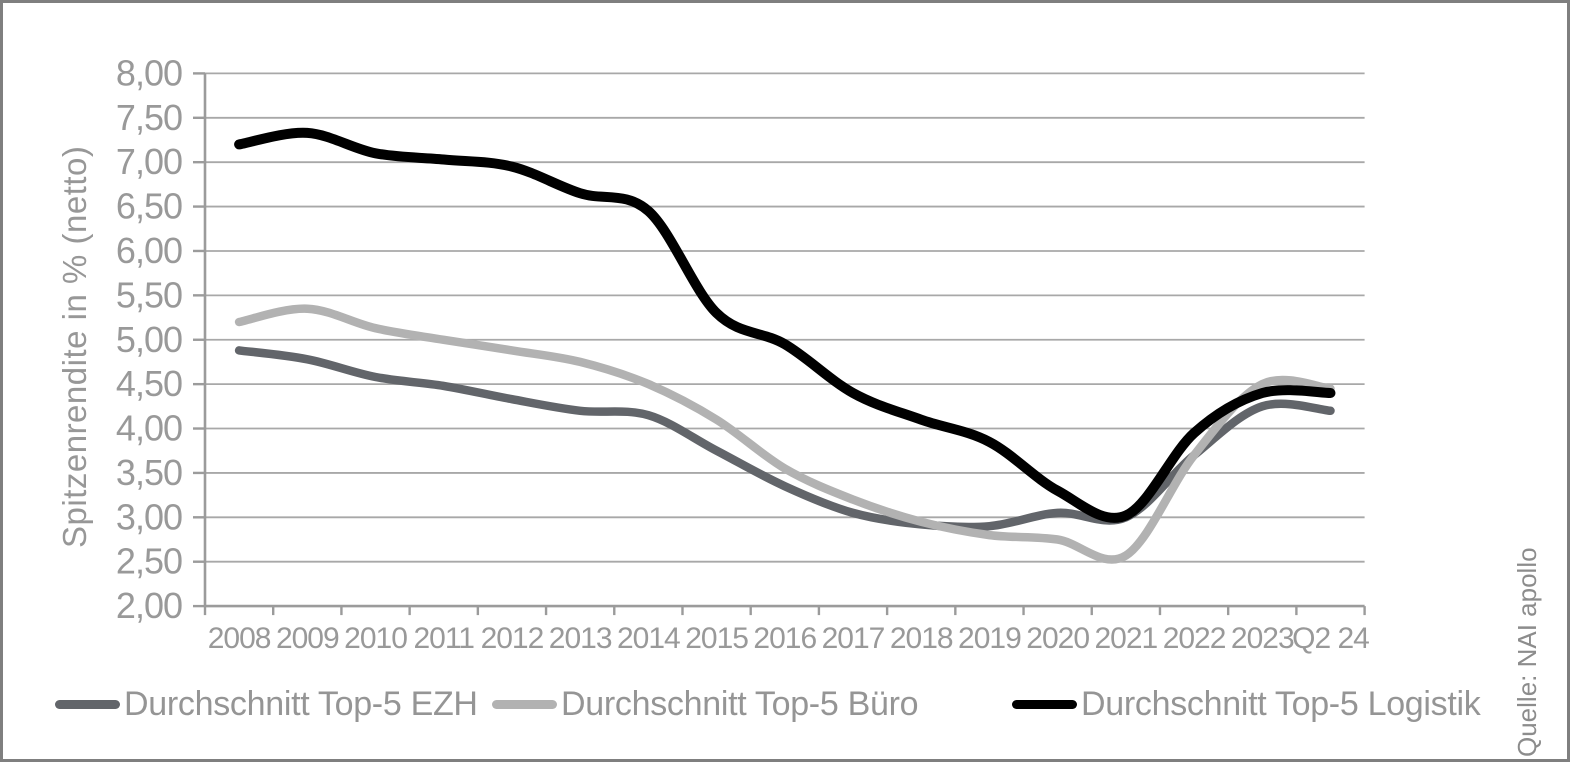 Image resolution: width=1570 pixels, height=762 pixels. I want to click on legend-label-logistik: Durchschnitt Top-5 Logistik, so click(1281, 703).